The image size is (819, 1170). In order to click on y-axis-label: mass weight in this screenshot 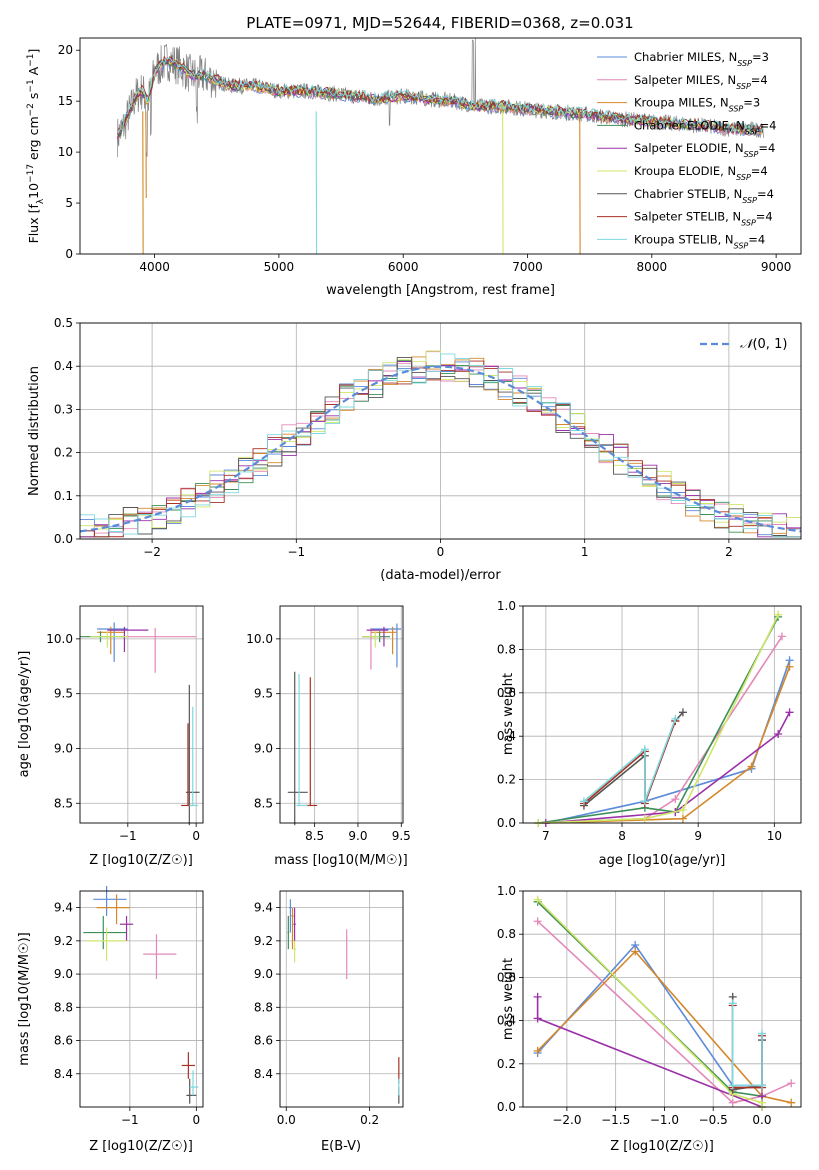, I will do `click(508, 714)`.